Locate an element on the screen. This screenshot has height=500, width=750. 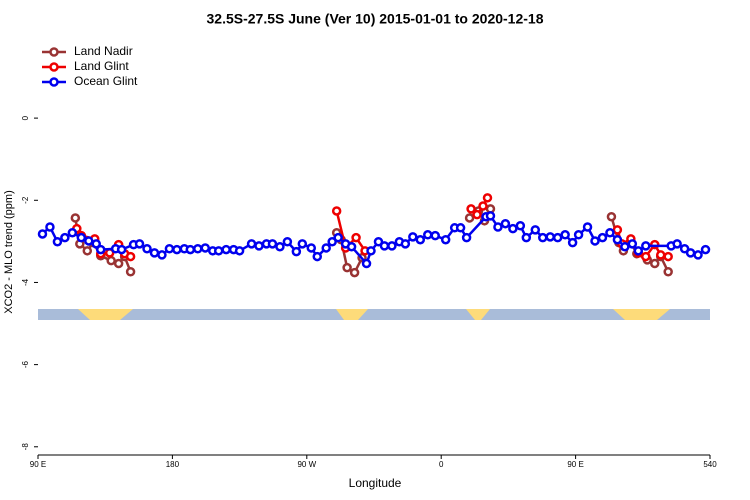
ocean-band is located at coordinates (374, 314).